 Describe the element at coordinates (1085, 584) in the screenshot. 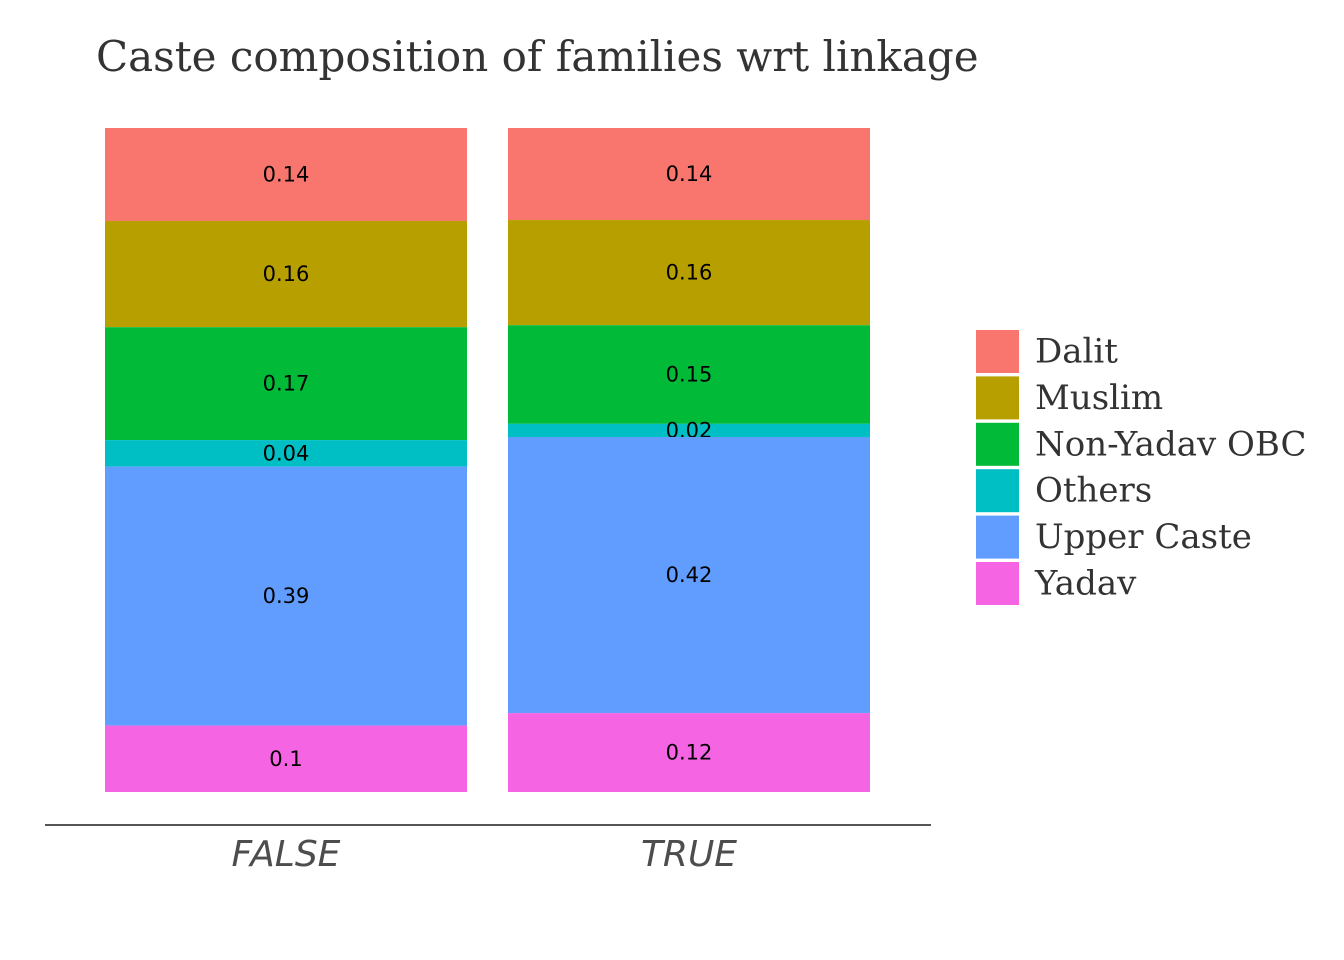

I see `legend-label-yadav: Yadav` at that location.